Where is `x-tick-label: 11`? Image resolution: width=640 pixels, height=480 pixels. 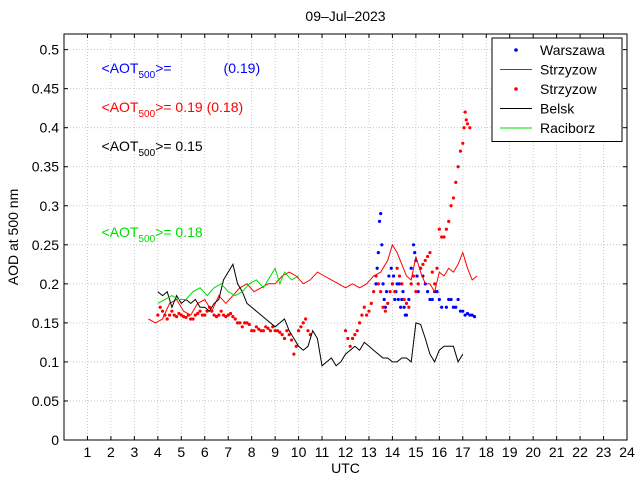
x-tick-label: 11 is located at coordinates (322, 452).